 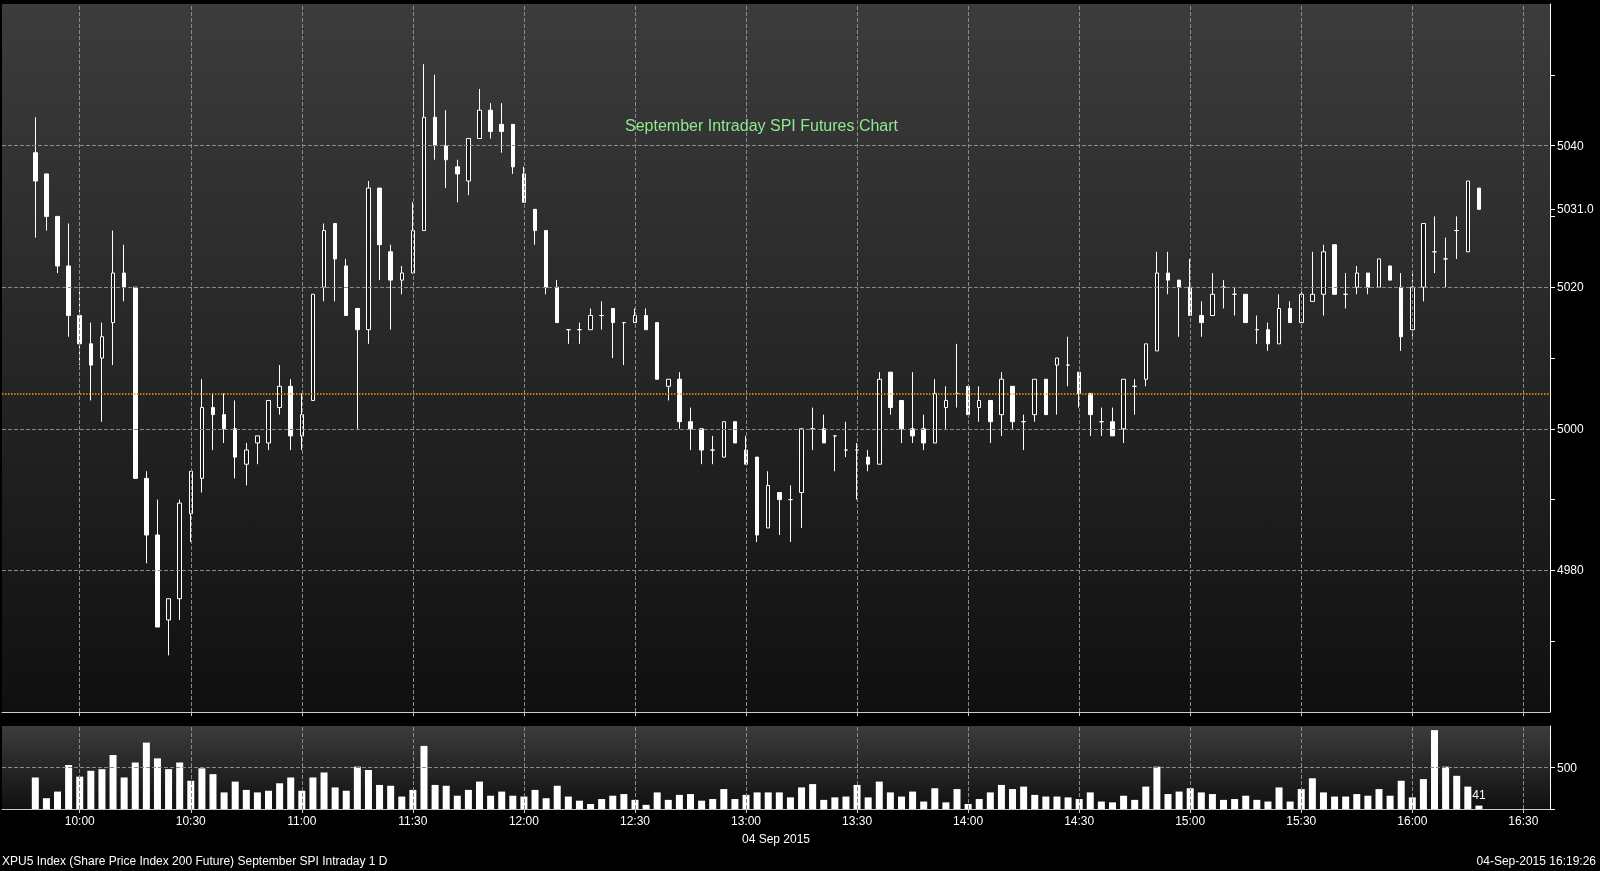 What do you see at coordinates (413, 821) in the screenshot?
I see `x-tick-label: 11:30` at bounding box center [413, 821].